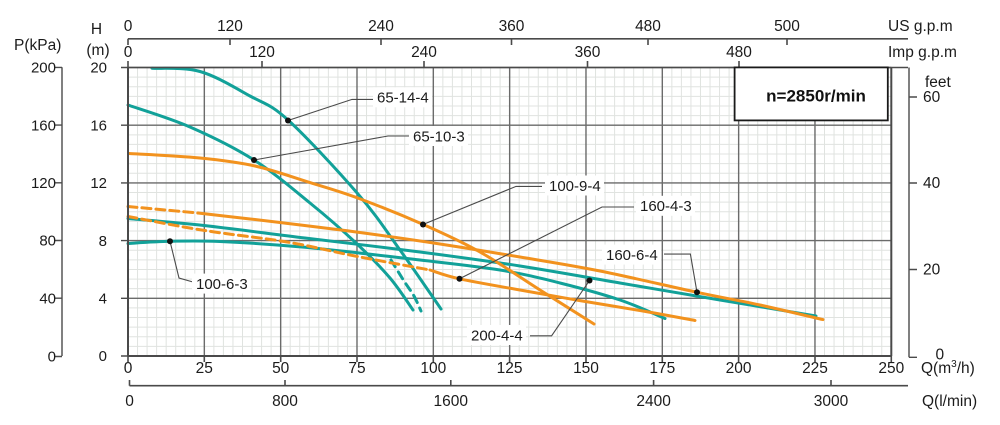  Describe the element at coordinates (439, 136) in the screenshot. I see `svg-text: 65-10-3` at that location.